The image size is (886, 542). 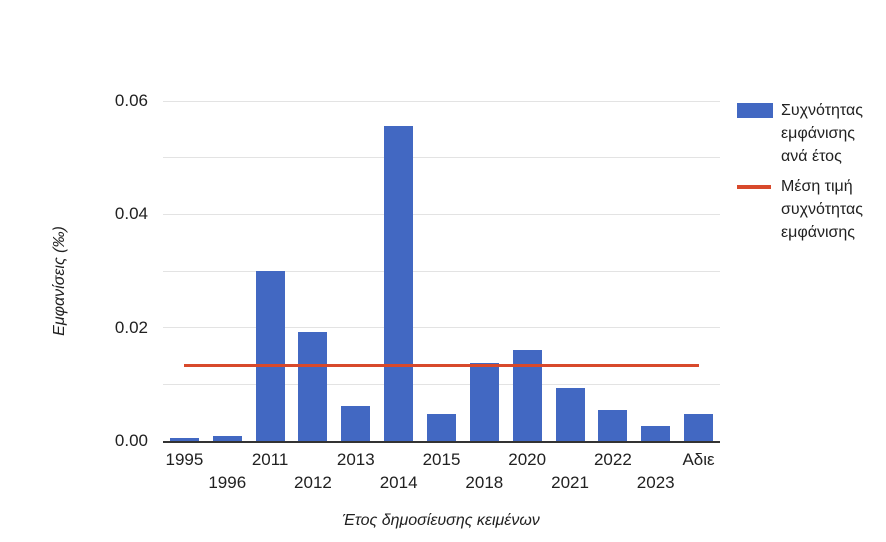 What do you see at coordinates (313, 482) in the screenshot?
I see `x-tick-label-2012: 2012` at bounding box center [313, 482].